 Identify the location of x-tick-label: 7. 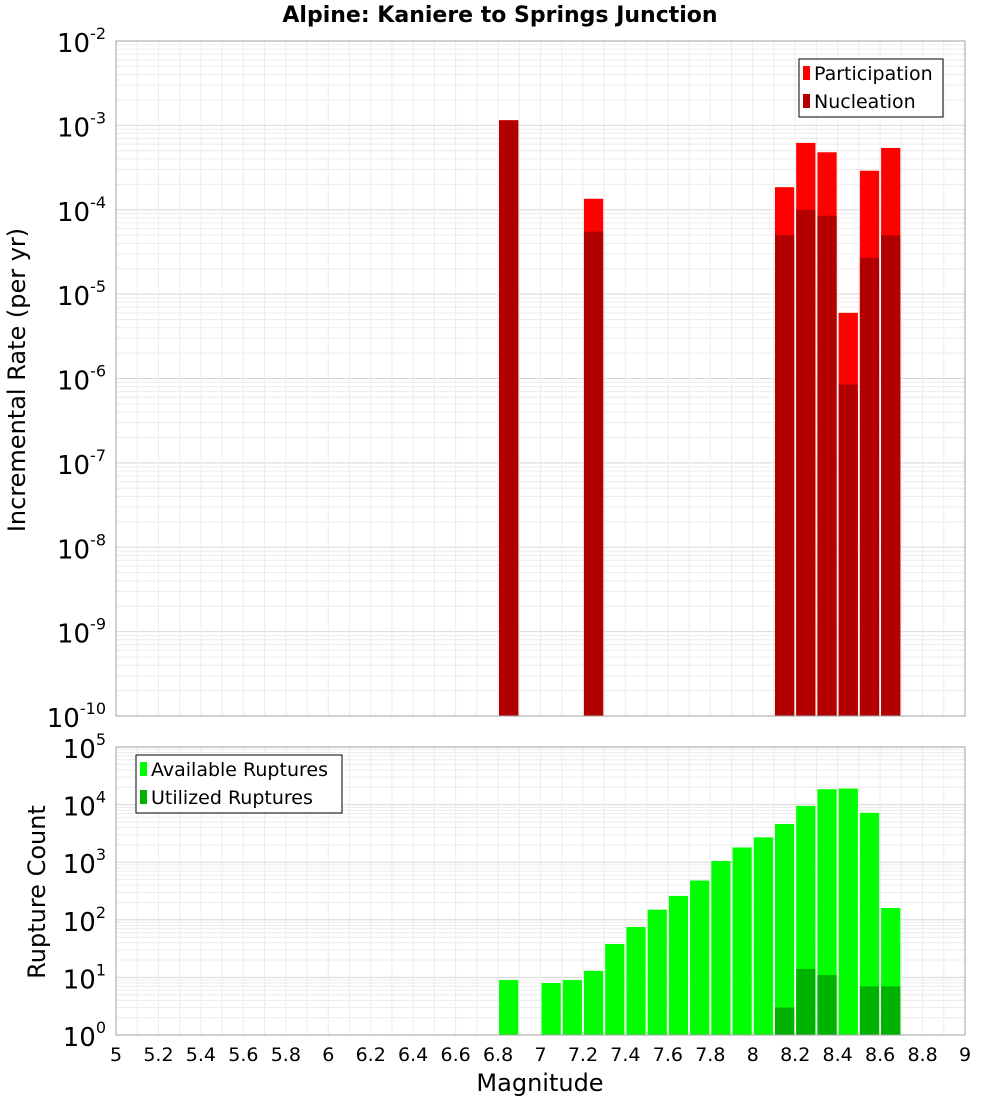
(540, 1055).